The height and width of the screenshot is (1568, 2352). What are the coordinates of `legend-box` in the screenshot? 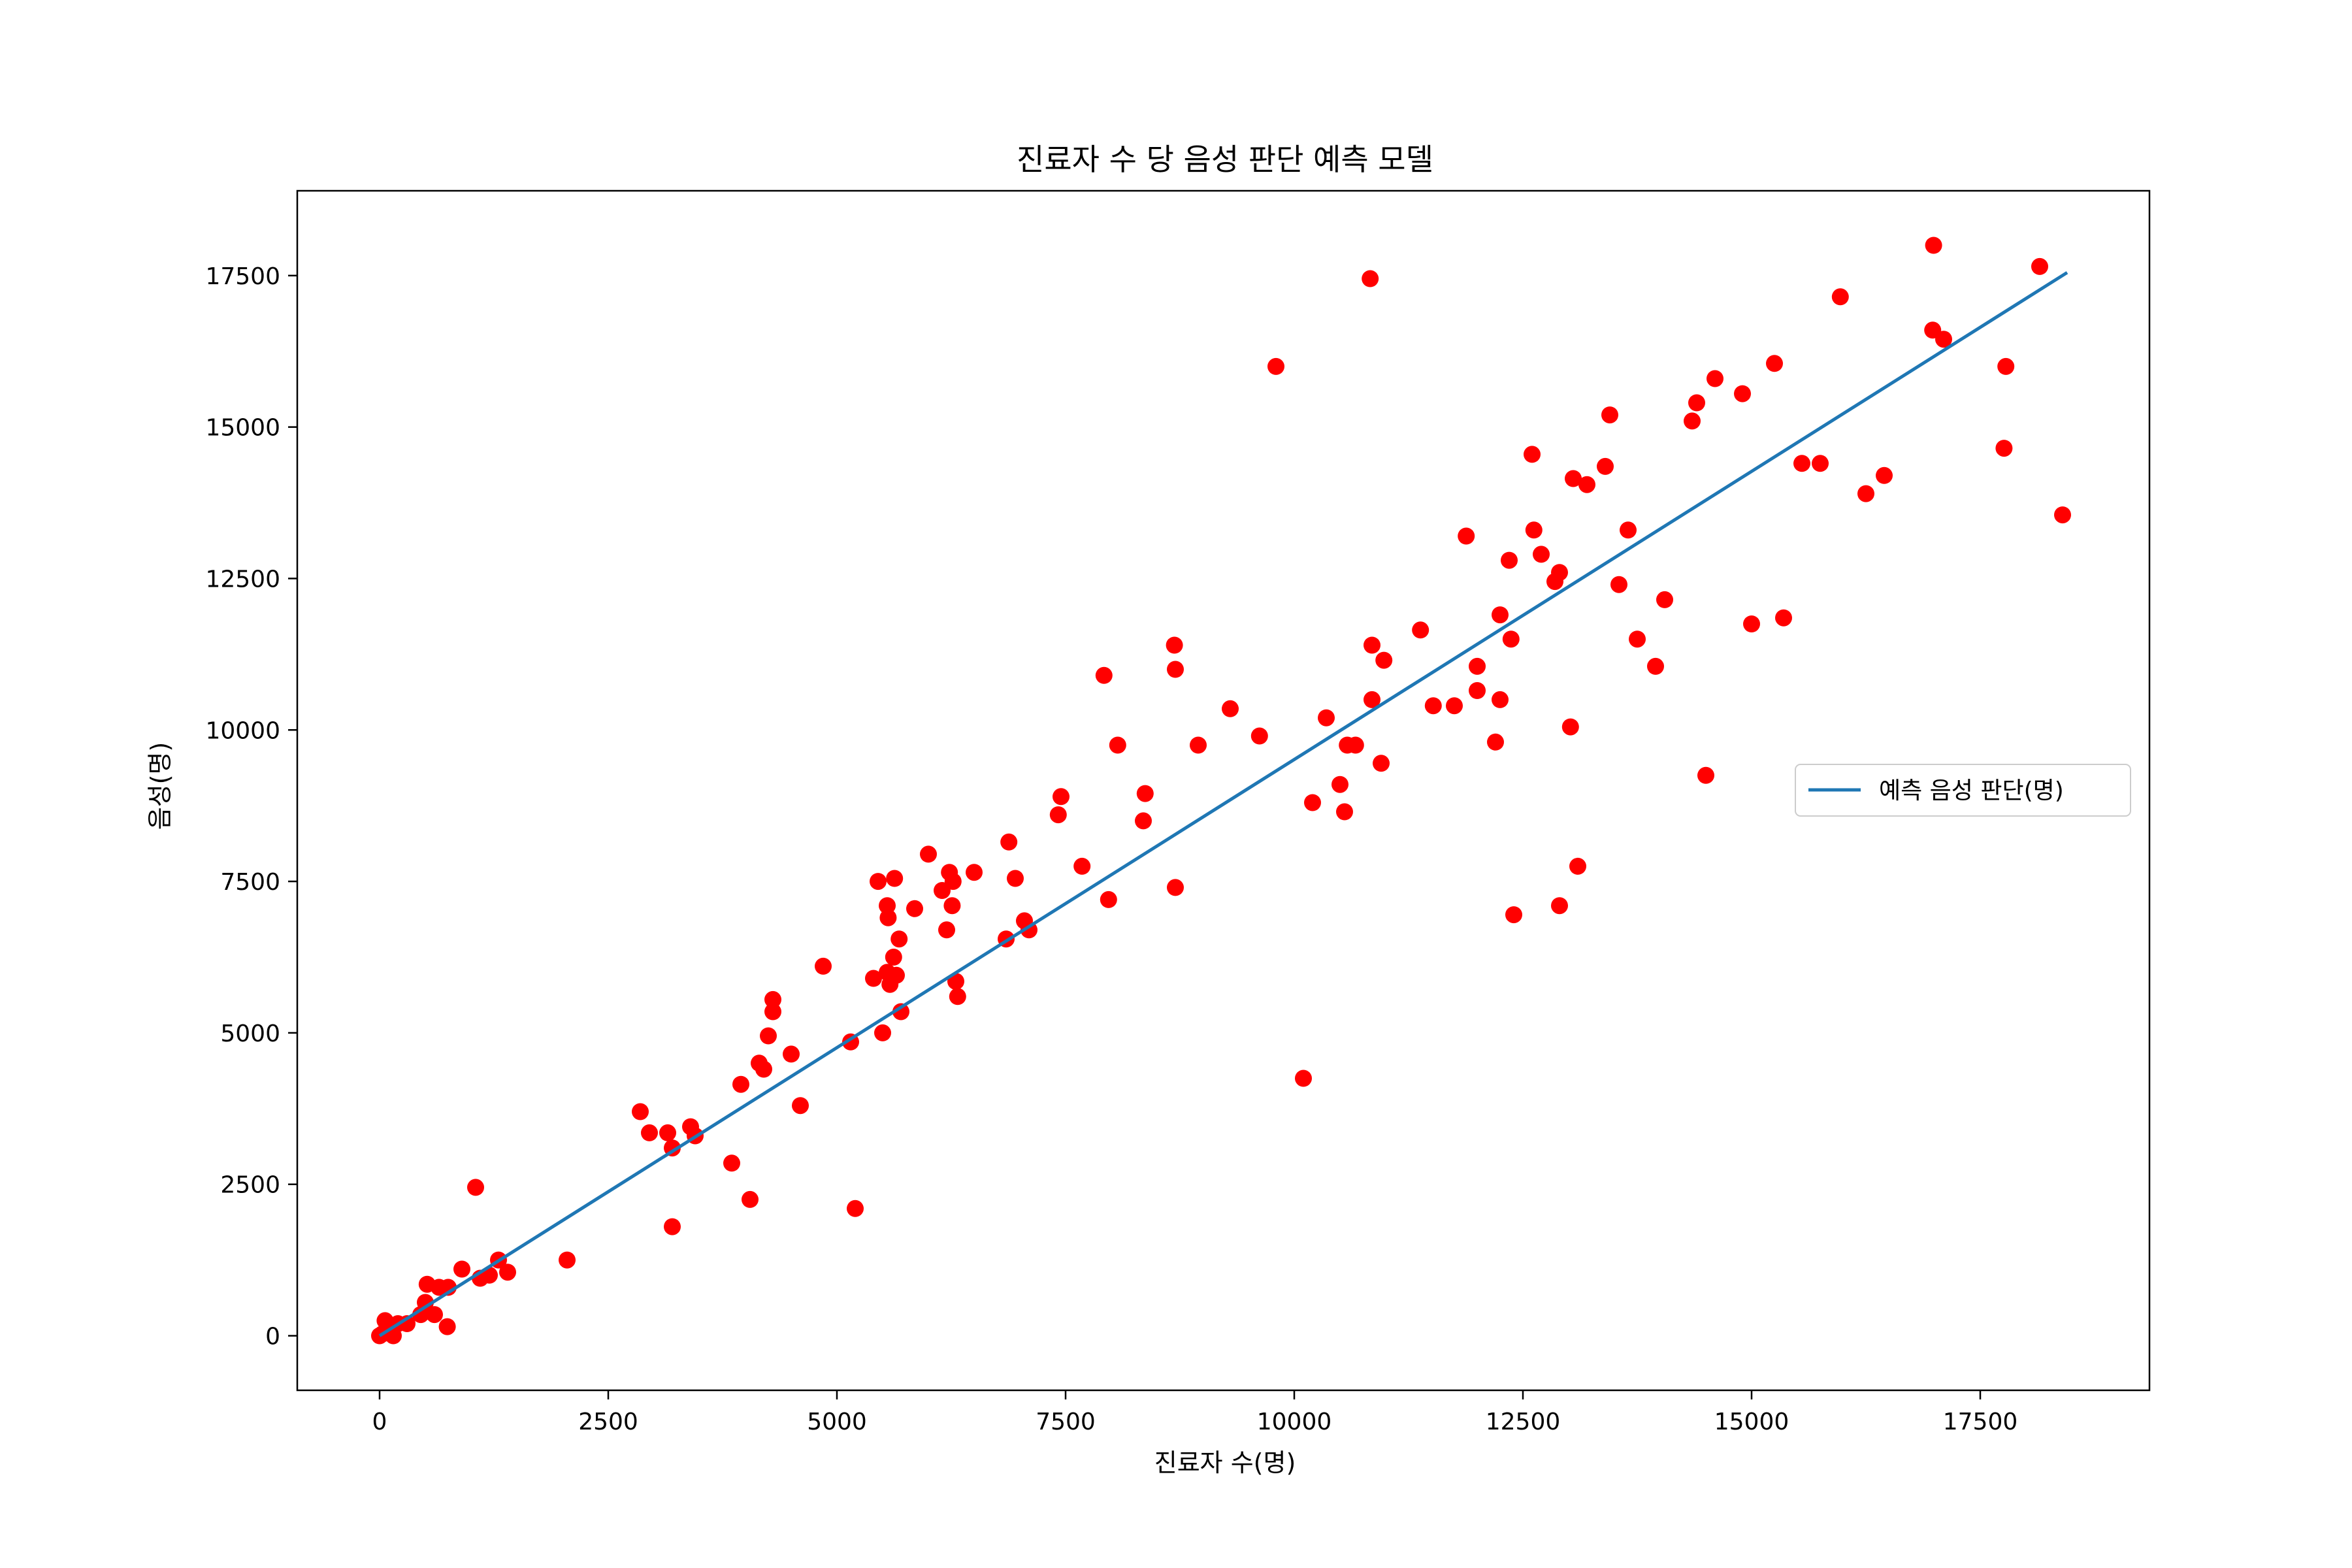 It's located at (1963, 790).